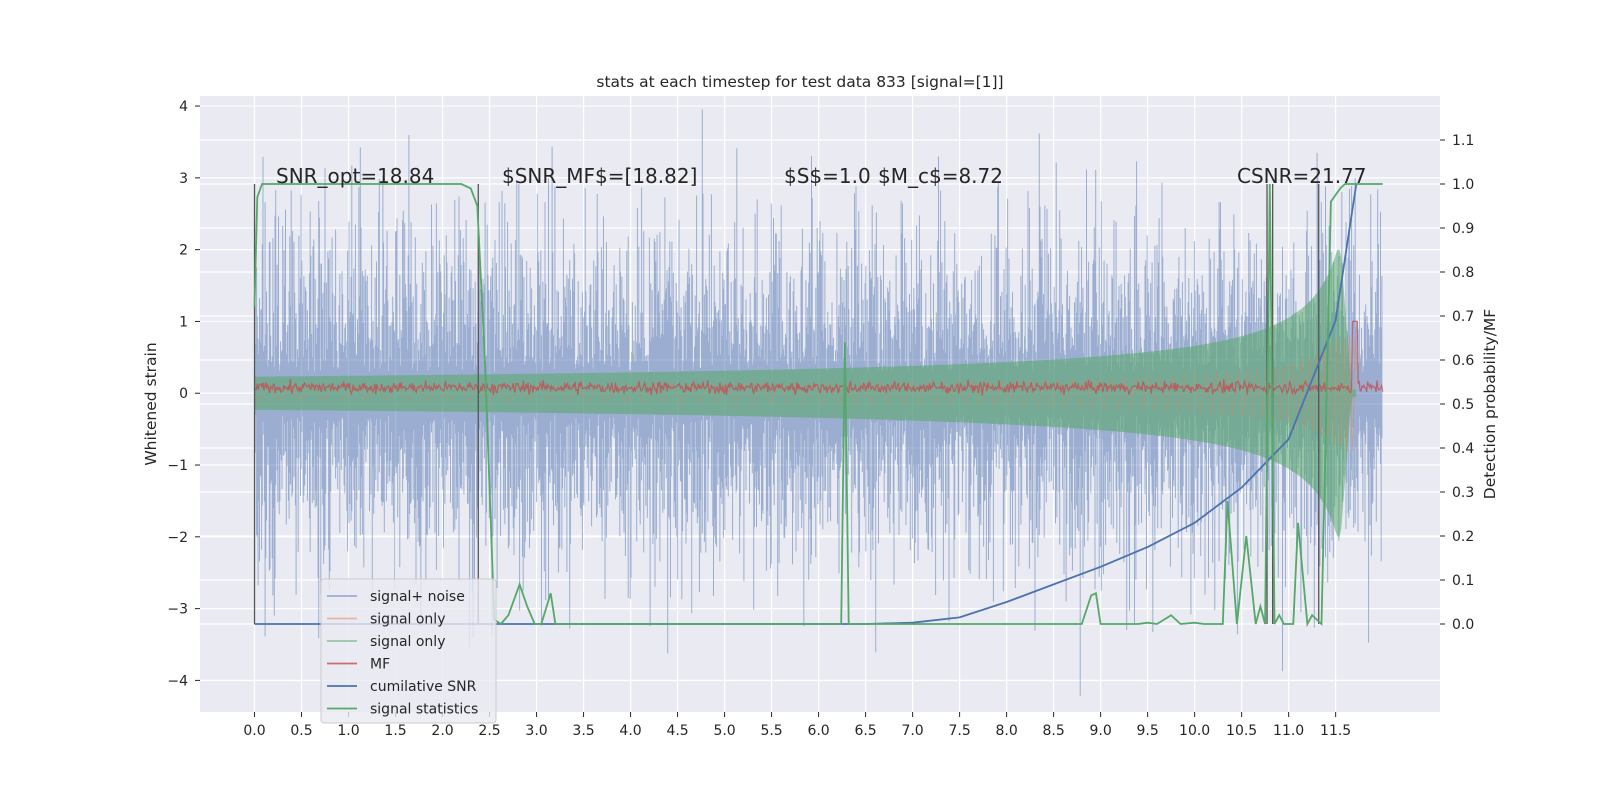 This screenshot has height=800, width=1600. Describe the element at coordinates (355, 176) in the screenshot. I see `annotation-snr-opt: SNR_opt=18.84` at that location.